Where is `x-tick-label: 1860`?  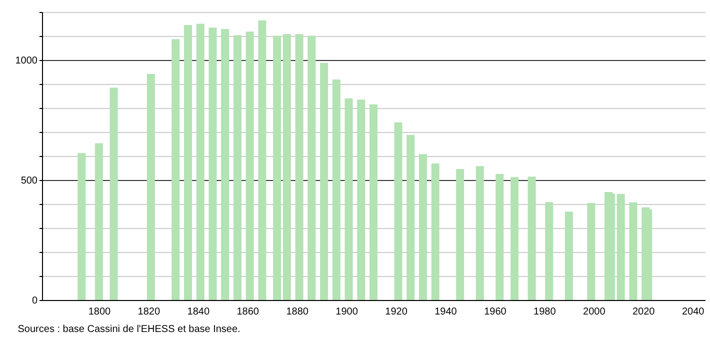 x-tick-label: 1860 is located at coordinates (248, 312).